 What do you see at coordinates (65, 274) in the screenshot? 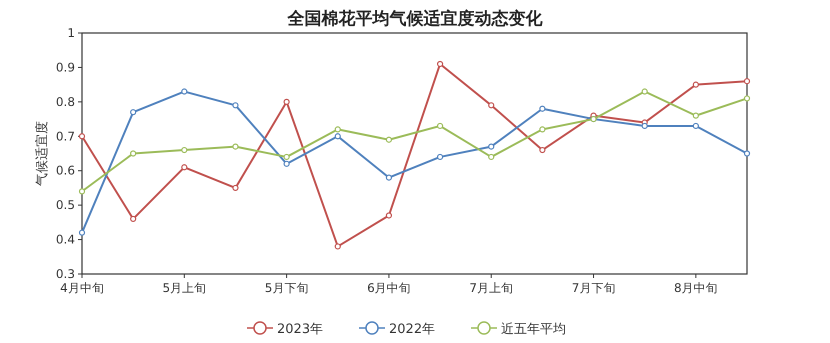
I see `y-tick-label: 0.3` at bounding box center [65, 274].